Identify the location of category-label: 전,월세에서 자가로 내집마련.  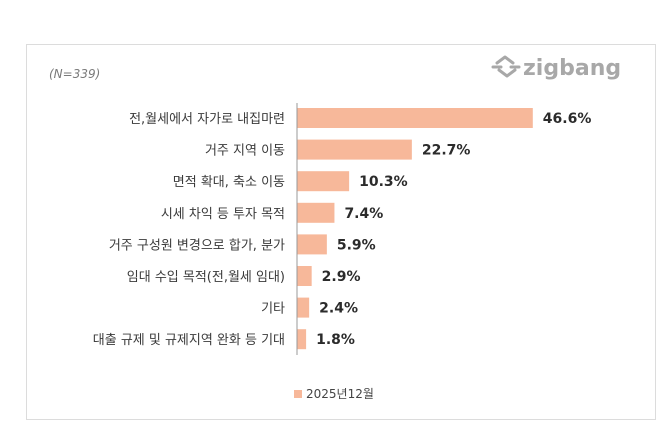
(207, 119).